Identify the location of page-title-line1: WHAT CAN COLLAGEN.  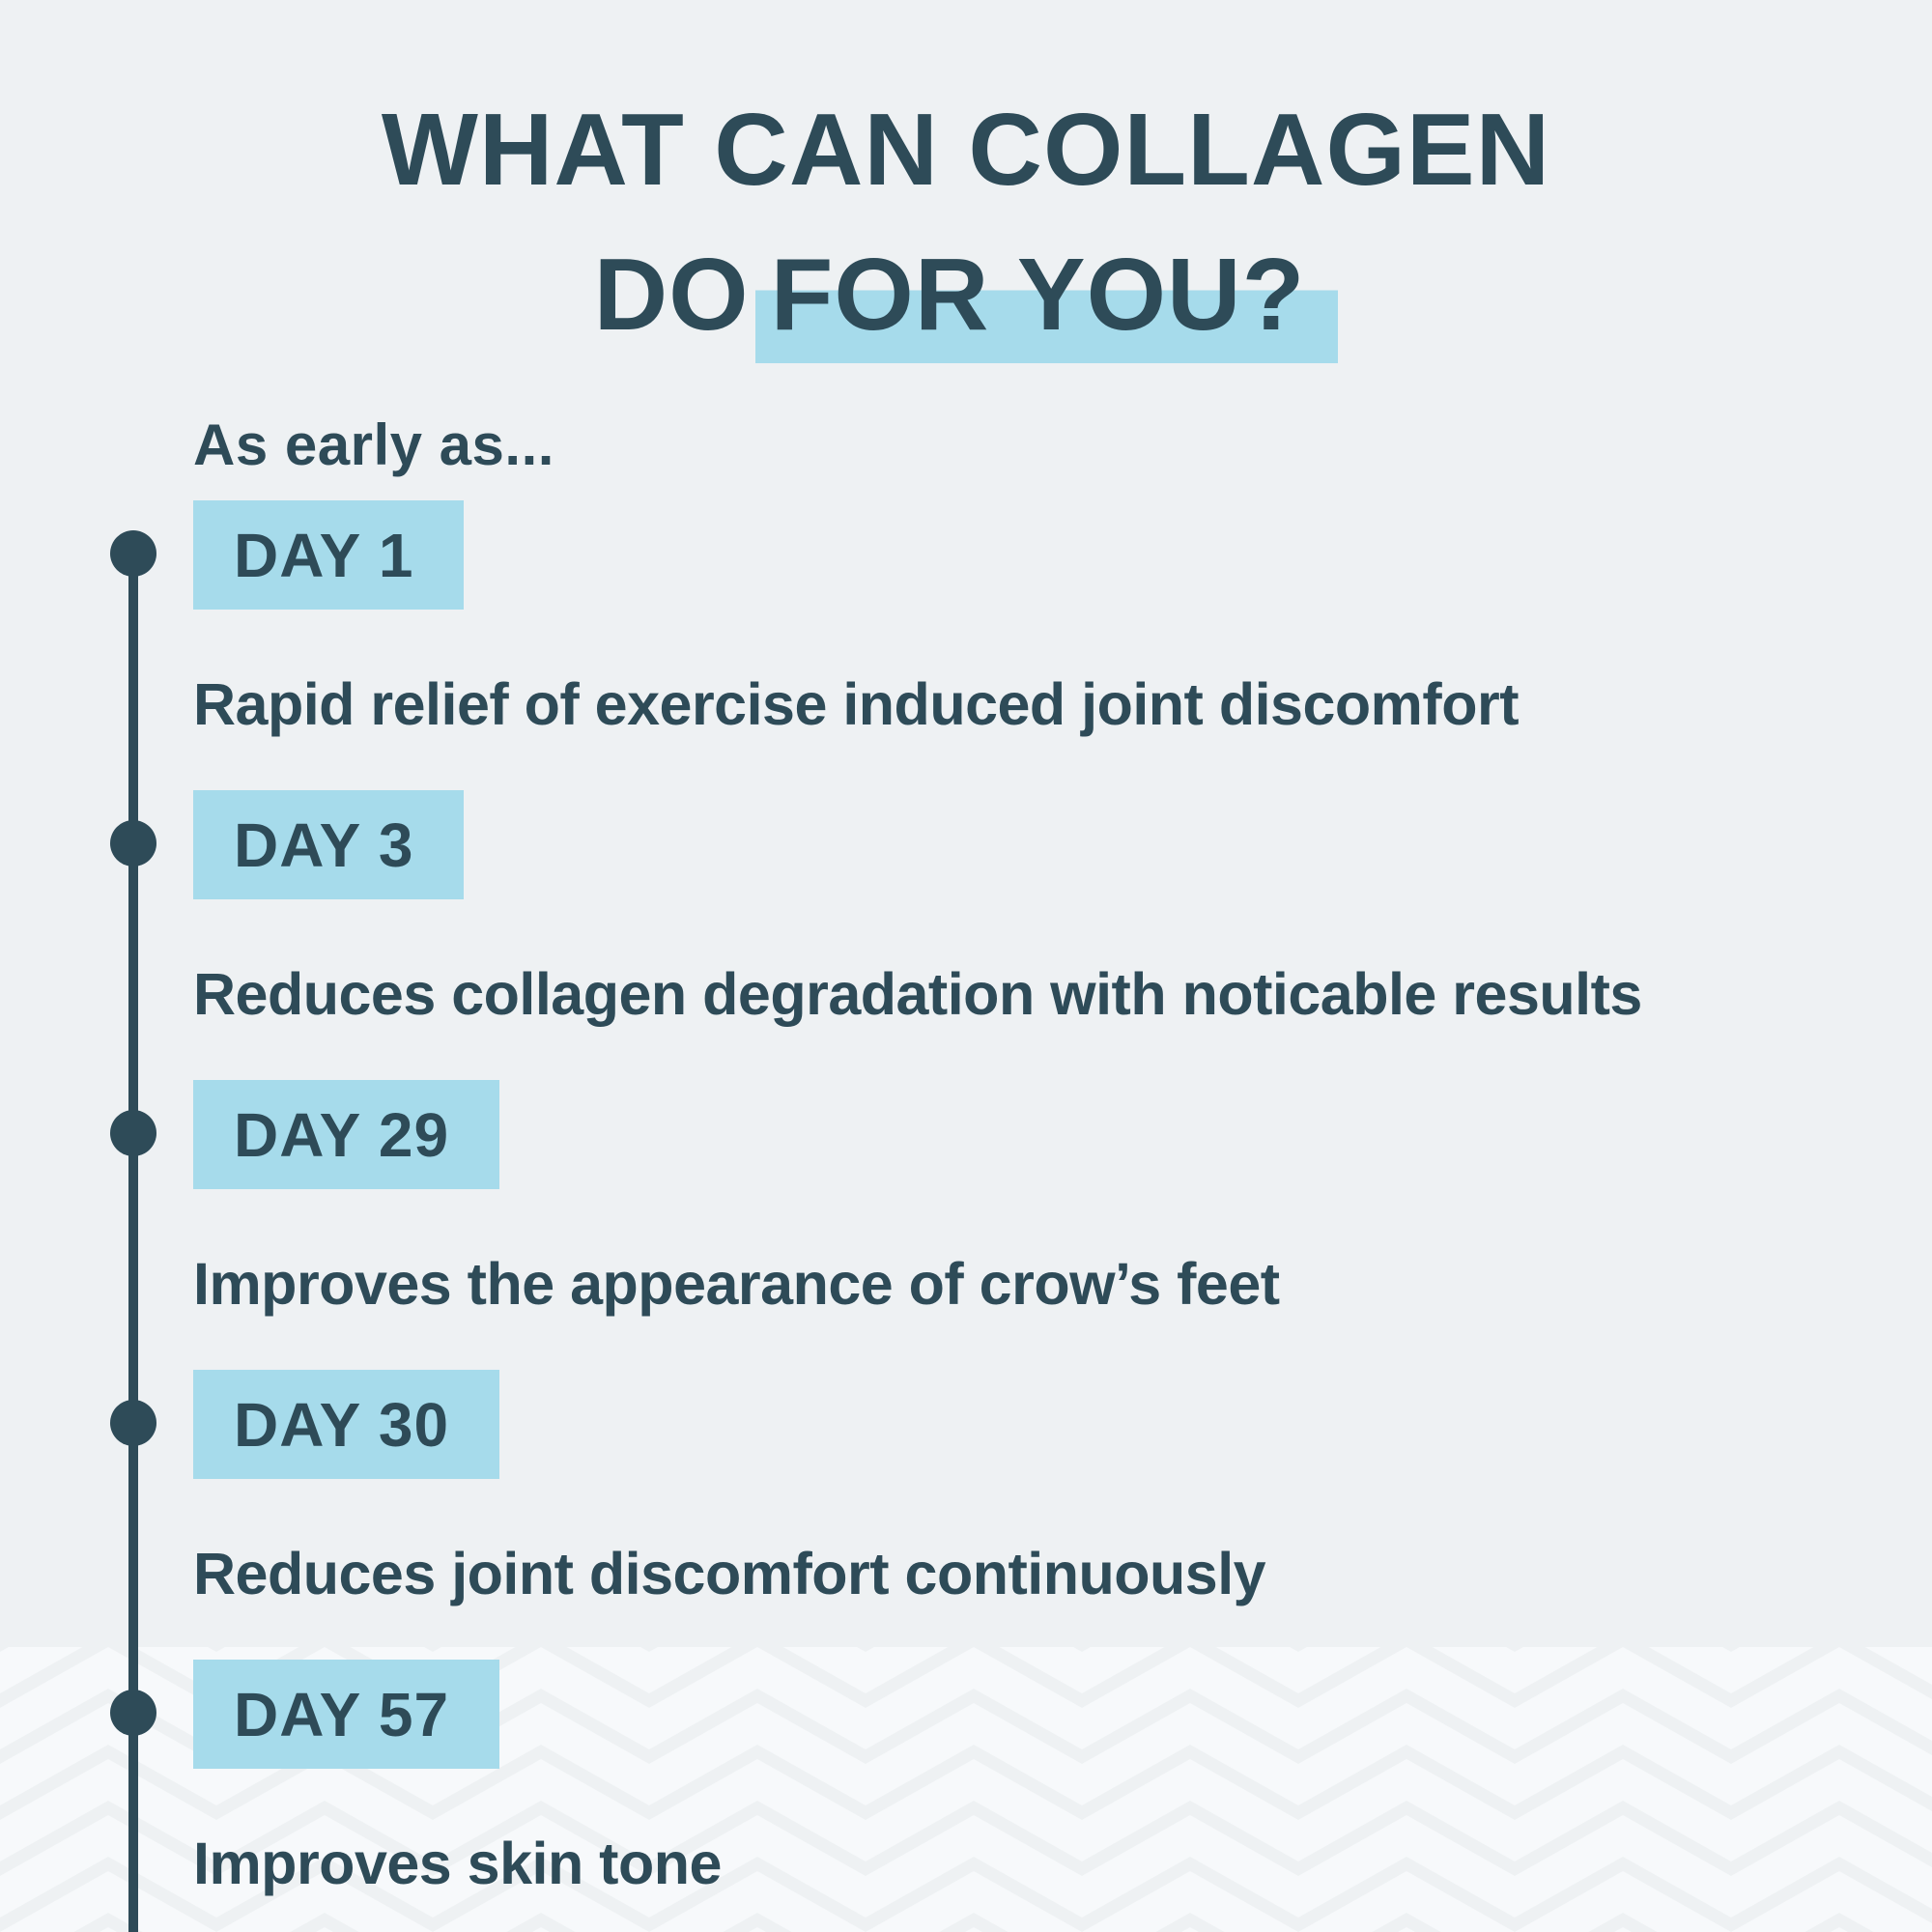
(966, 150).